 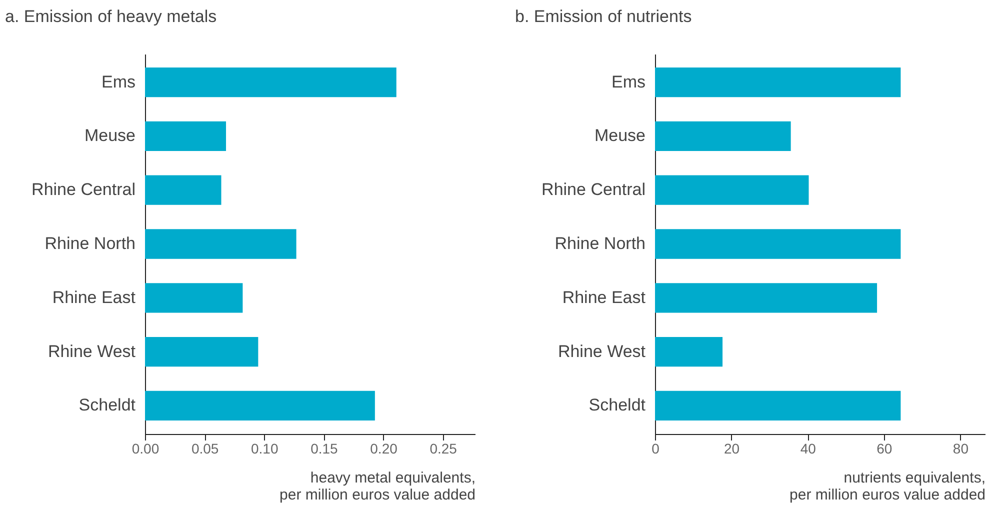 What do you see at coordinates (732, 448) in the screenshot?
I see `x-tick-label: 20` at bounding box center [732, 448].